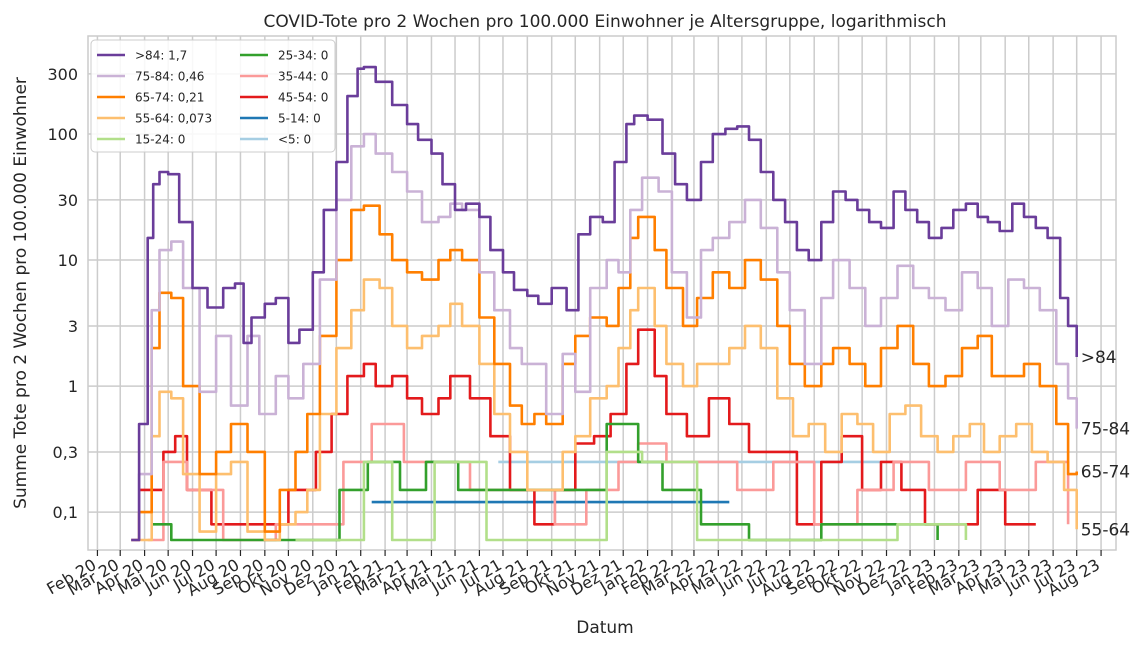 The image size is (1142, 653). What do you see at coordinates (73, 326) in the screenshot?
I see `y-tick-label: 3` at bounding box center [73, 326].